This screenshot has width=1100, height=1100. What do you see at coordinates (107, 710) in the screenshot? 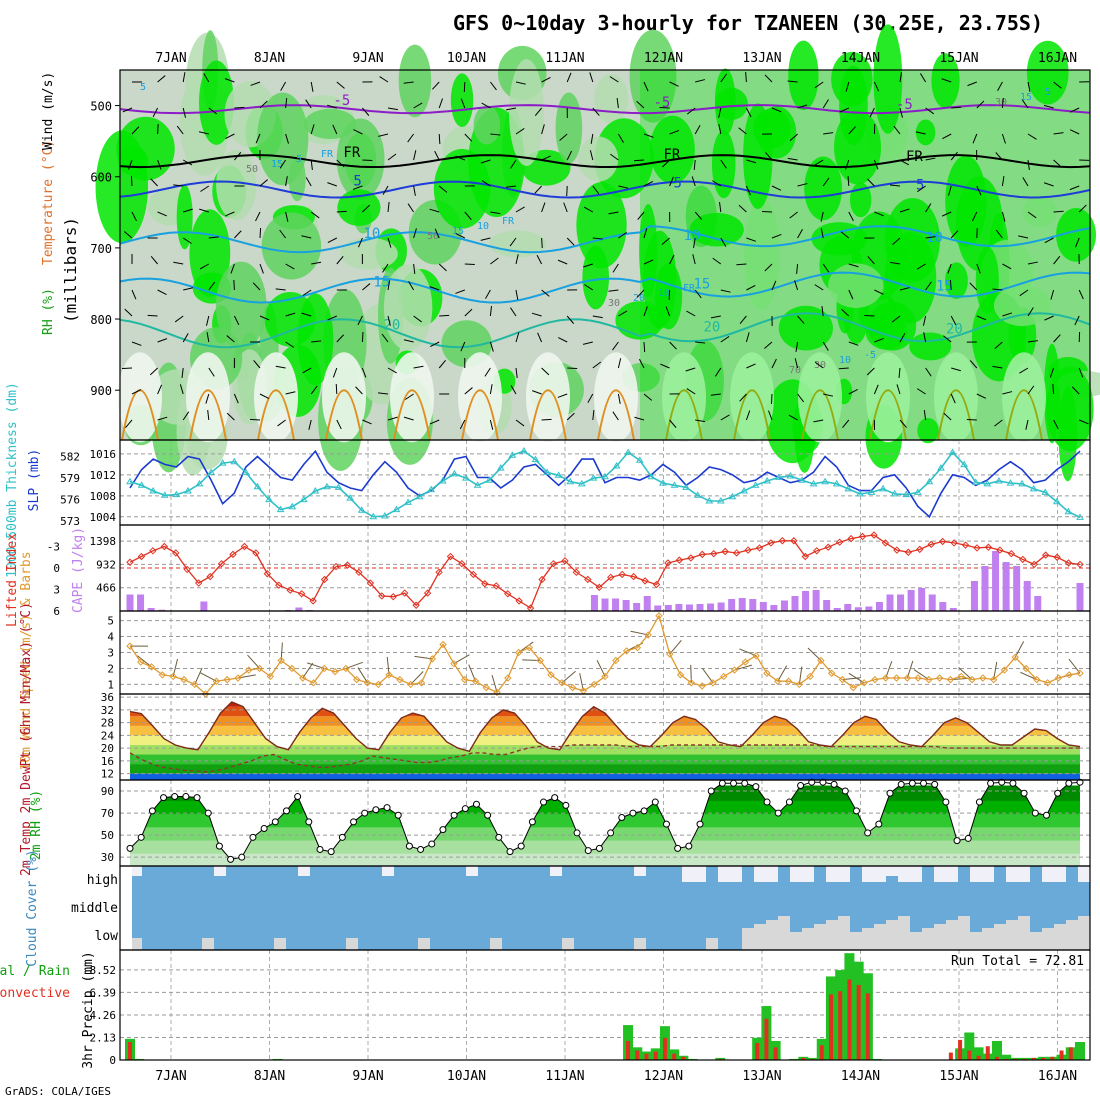
I see `temp-tick-label: 32` at bounding box center [107, 710].